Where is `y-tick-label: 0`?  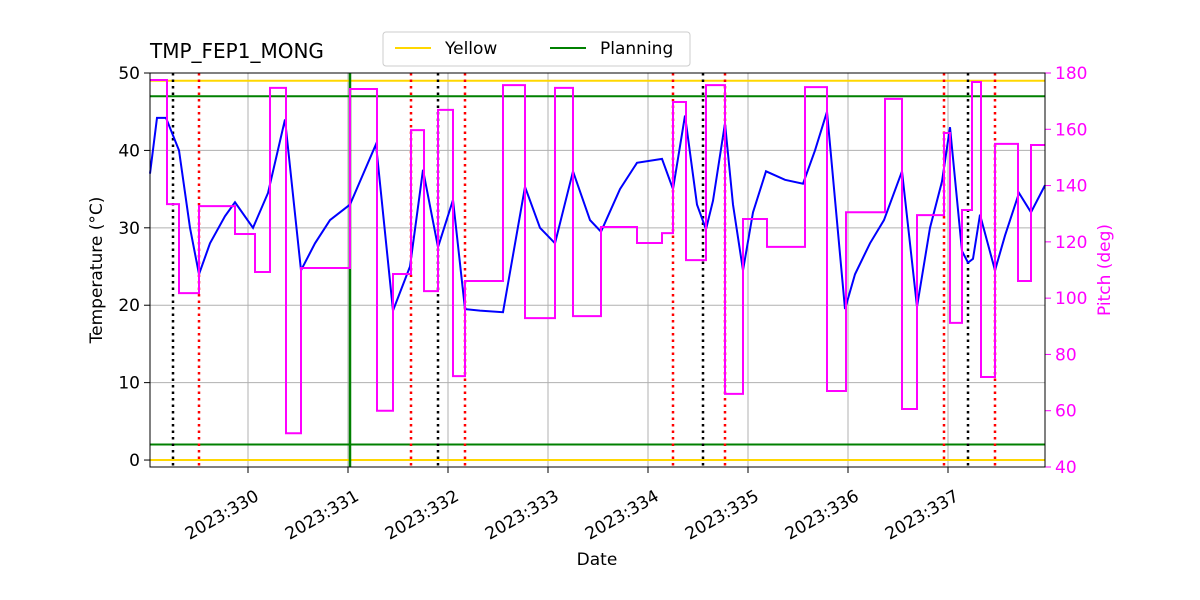
y-tick-label: 0 is located at coordinates (134, 461).